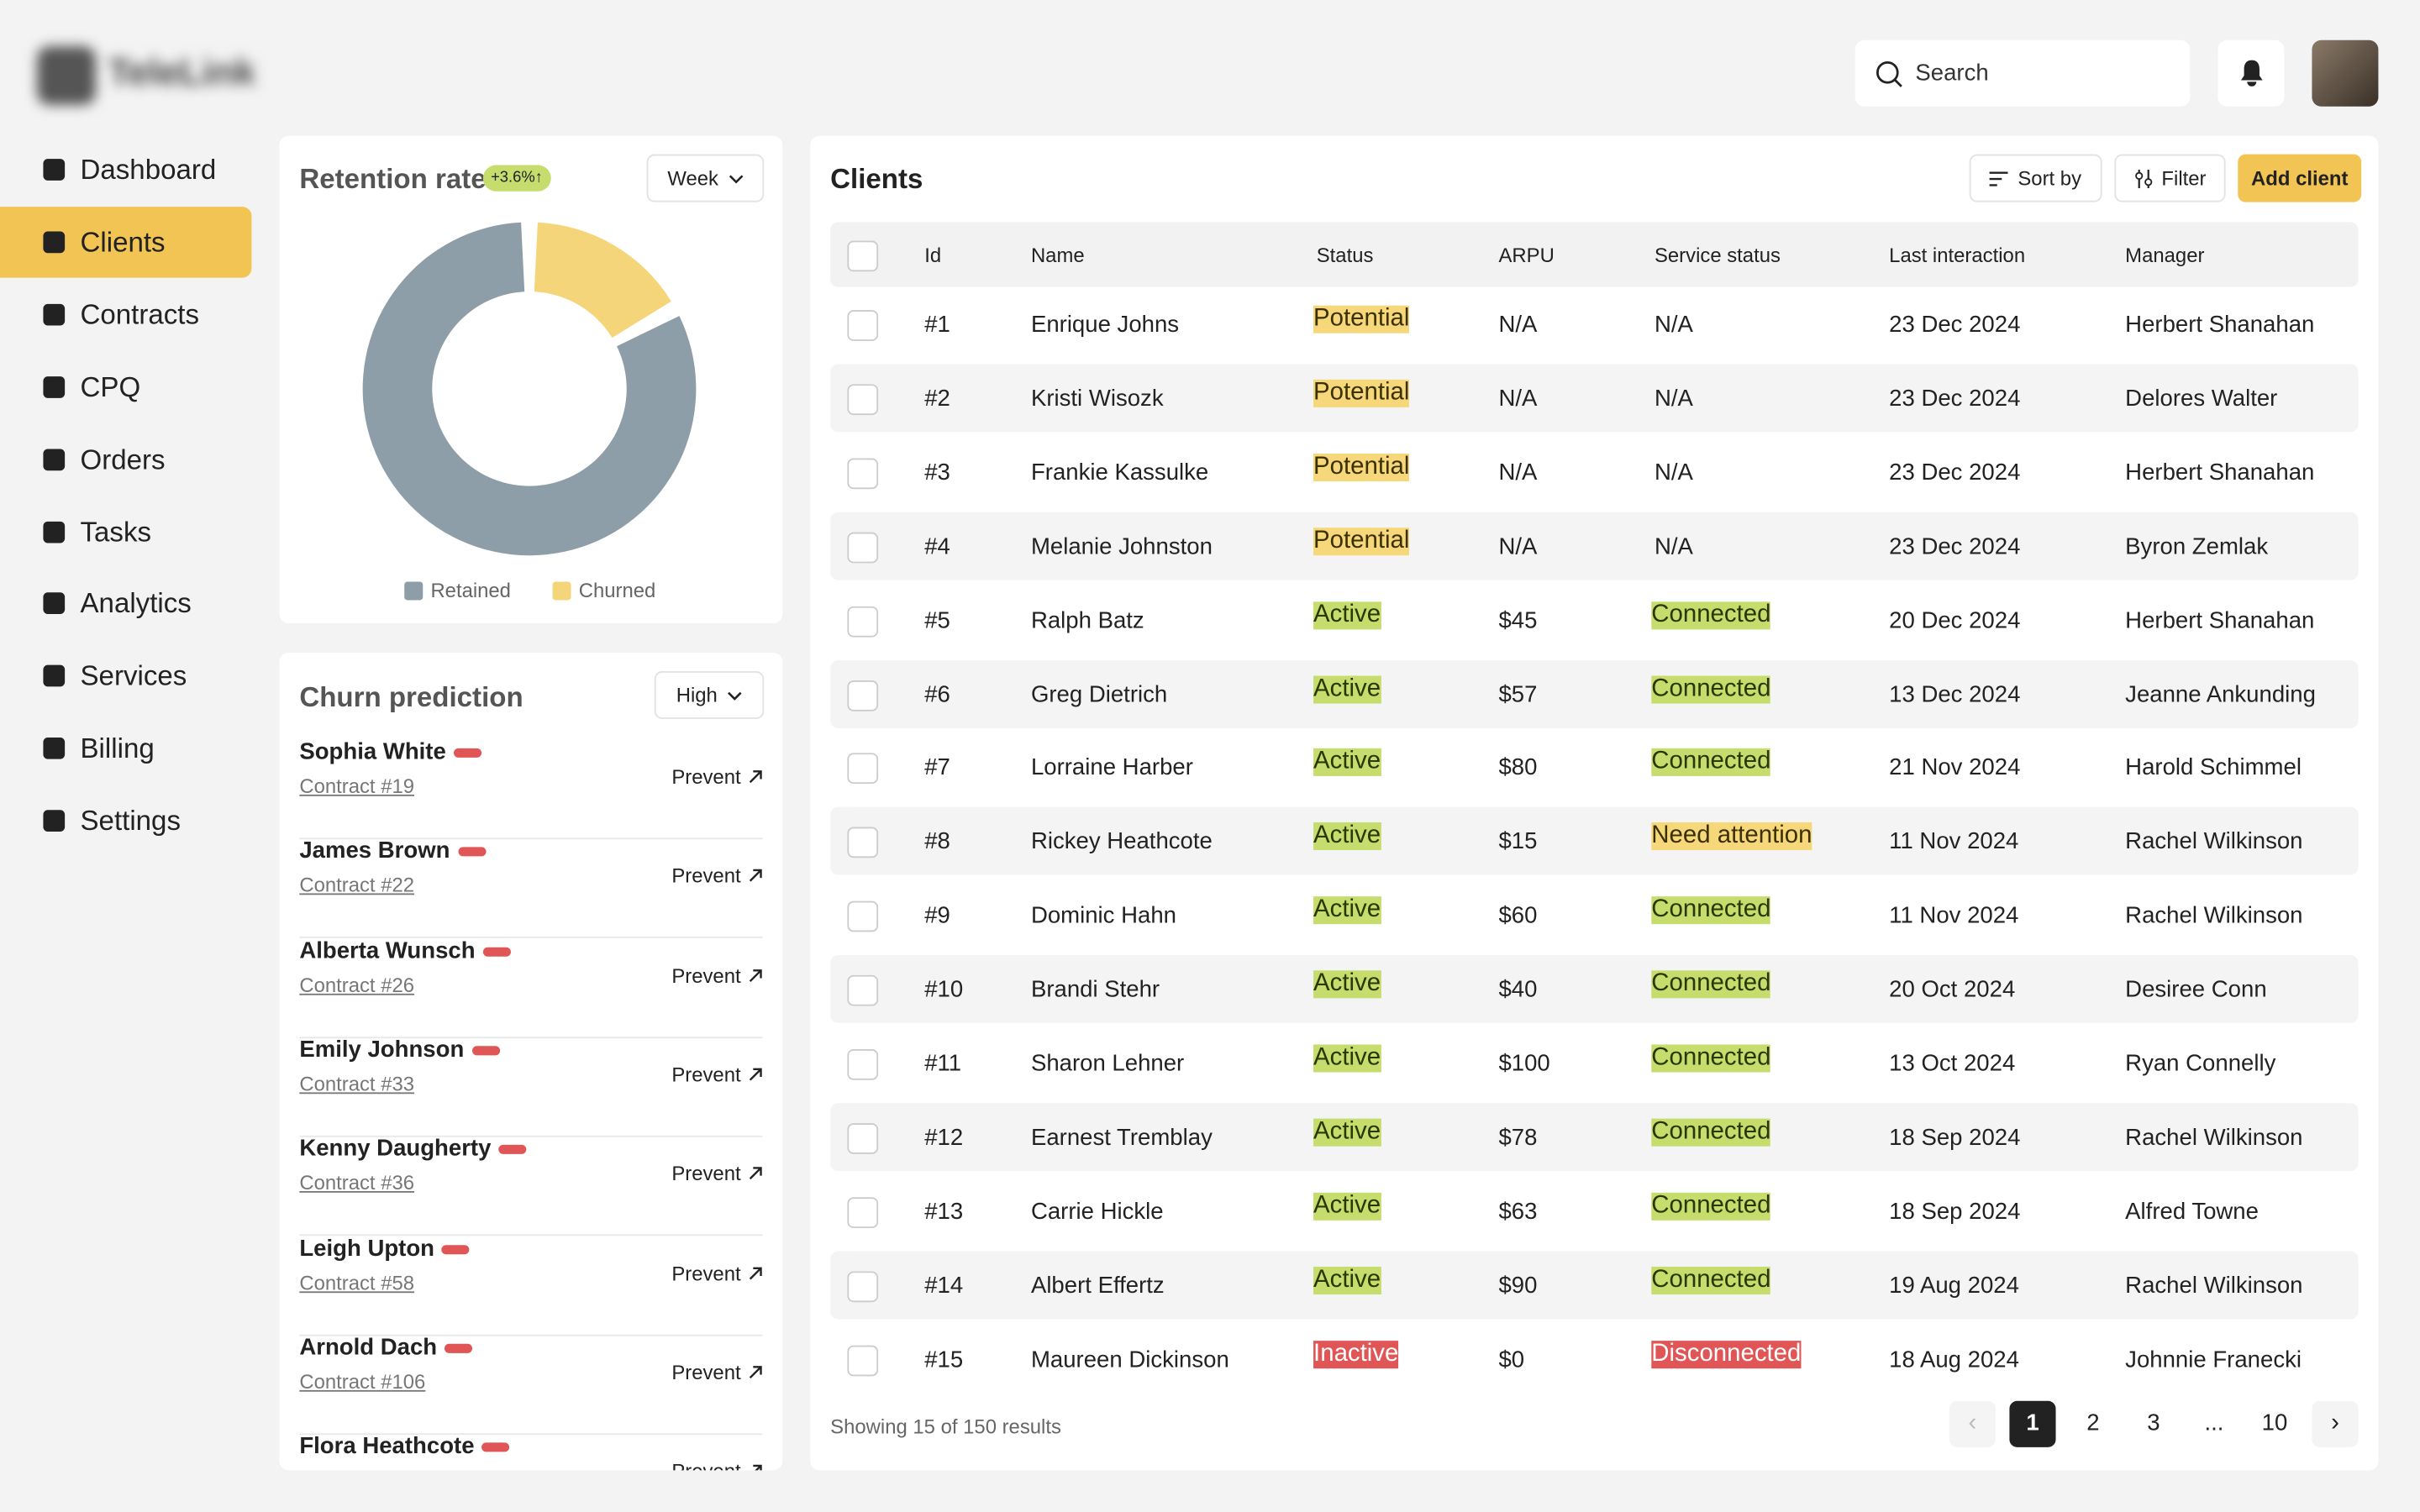 This screenshot has width=2420, height=1512. What do you see at coordinates (2093, 1423) in the screenshot?
I see `page-button: 2` at bounding box center [2093, 1423].